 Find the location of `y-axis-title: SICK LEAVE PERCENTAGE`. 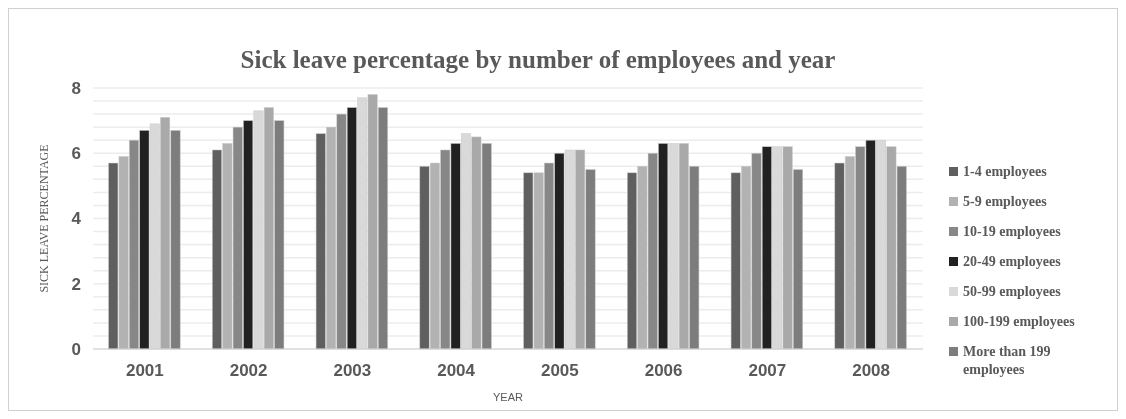

y-axis-title: SICK LEAVE PERCENTAGE is located at coordinates (44, 218).